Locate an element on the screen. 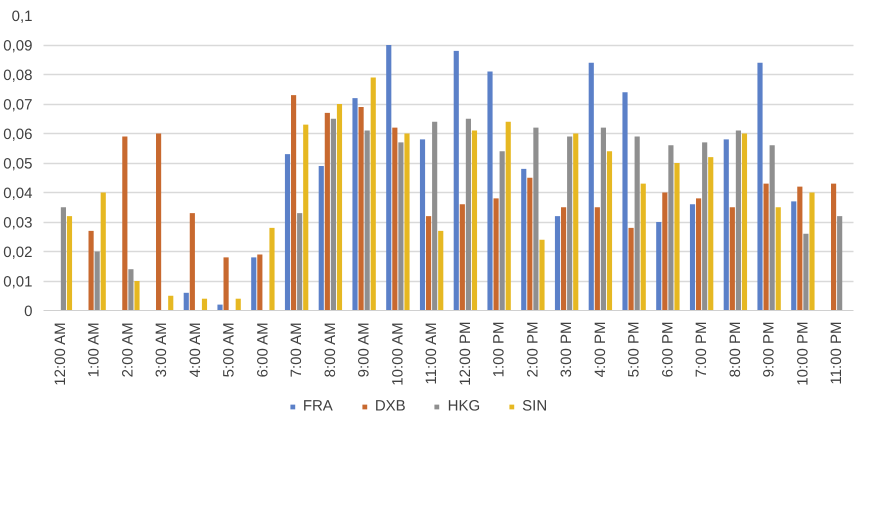 The height and width of the screenshot is (512, 885). y-tick-label: 0,01 is located at coordinates (18, 282).